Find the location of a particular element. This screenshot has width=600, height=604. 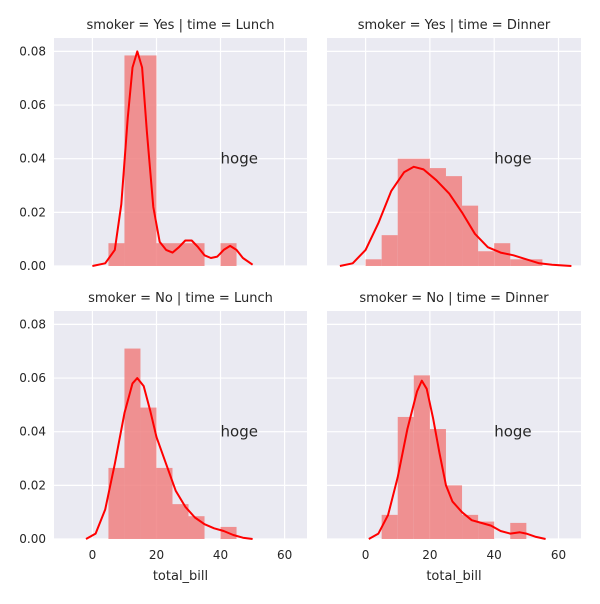

facet-title: smoker = Yes | time = Dinner is located at coordinates (454, 25).